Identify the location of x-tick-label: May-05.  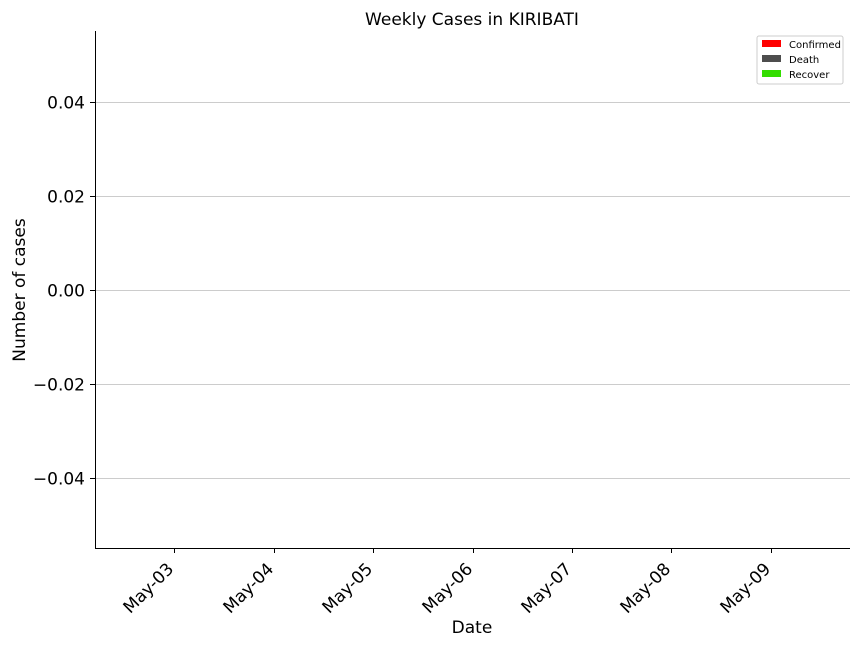
(348, 588).